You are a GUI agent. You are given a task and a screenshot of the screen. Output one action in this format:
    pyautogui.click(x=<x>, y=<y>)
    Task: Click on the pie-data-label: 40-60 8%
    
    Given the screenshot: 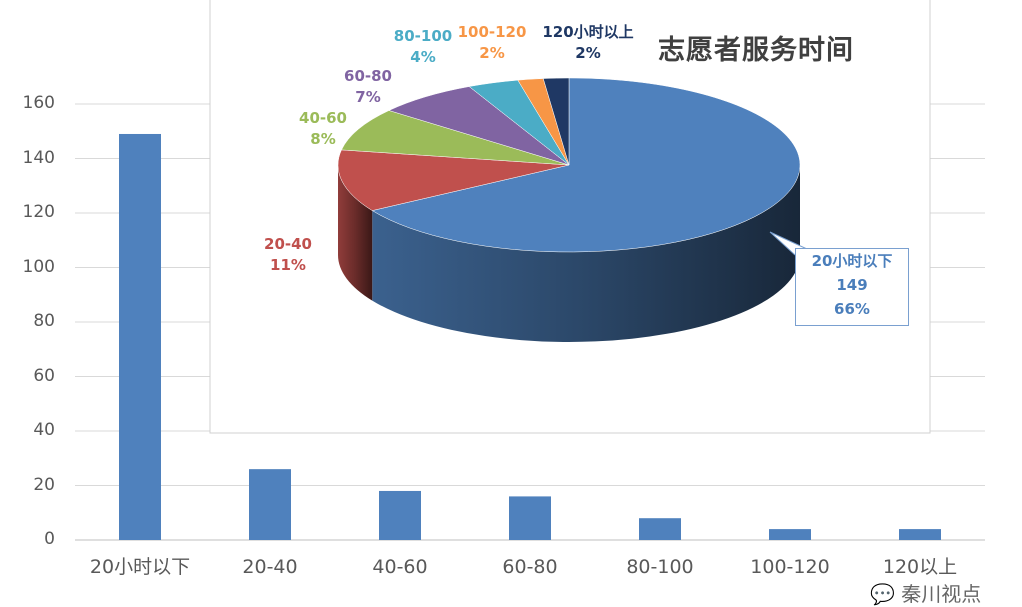 What is the action you would take?
    pyautogui.click(x=323, y=129)
    